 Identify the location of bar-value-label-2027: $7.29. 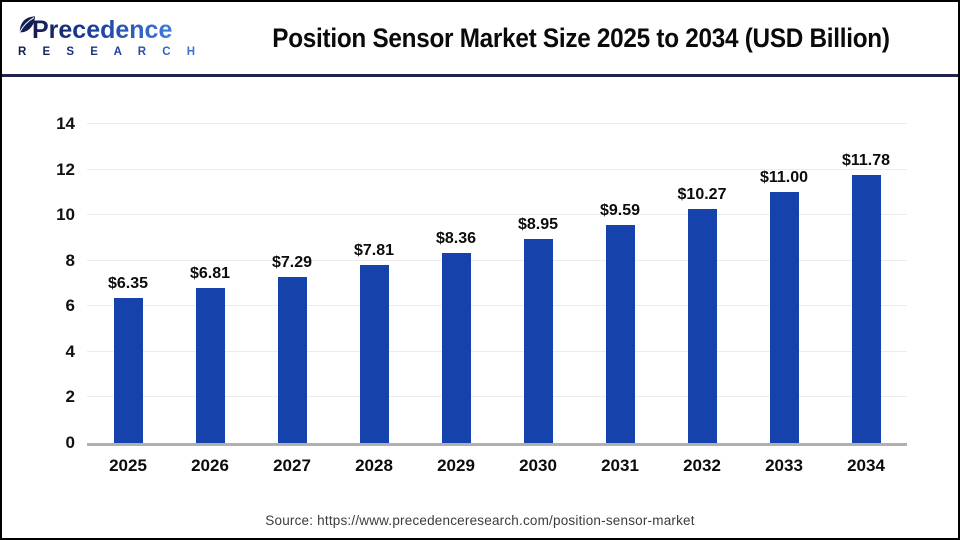
(292, 262).